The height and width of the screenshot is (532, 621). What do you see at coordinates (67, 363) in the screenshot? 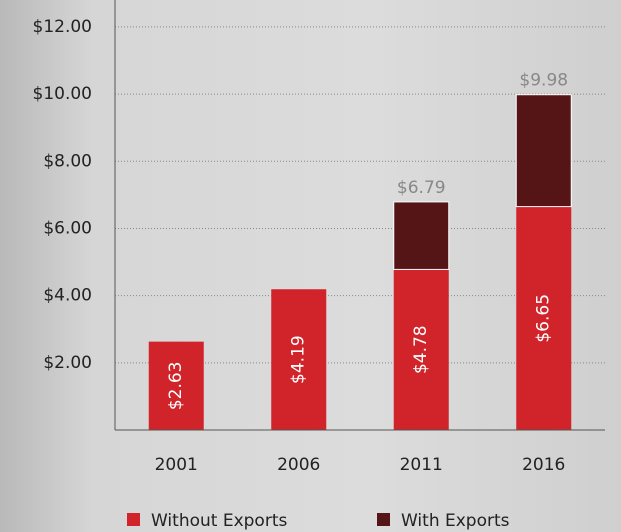
I see `y-tick-label: $2.00` at bounding box center [67, 363].